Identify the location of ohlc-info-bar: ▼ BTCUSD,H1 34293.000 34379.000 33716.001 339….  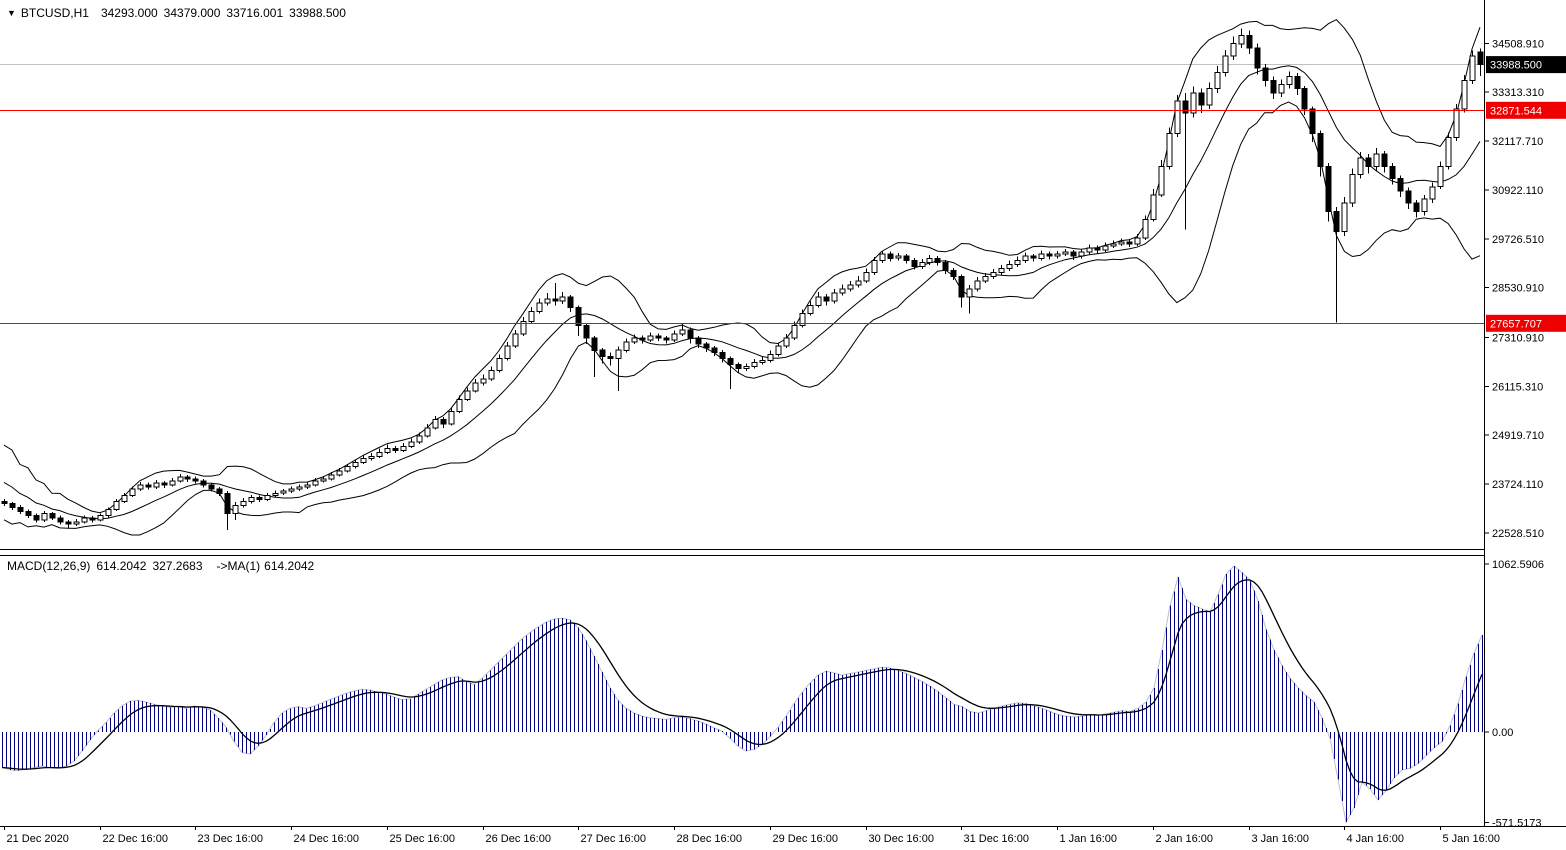
(179, 13).